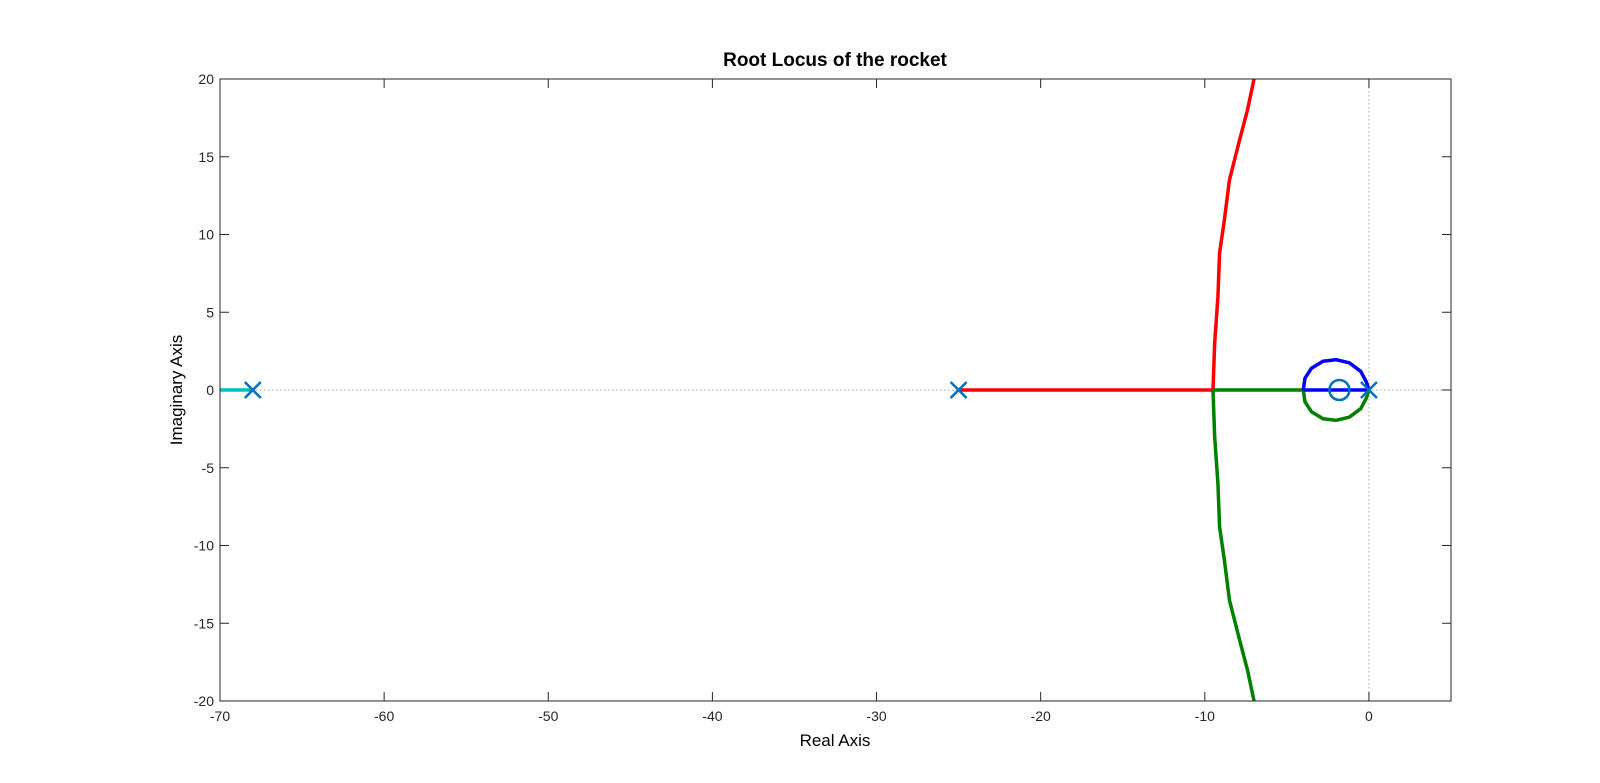 The image size is (1600, 783). I want to click on zero-marker, so click(1339, 390).